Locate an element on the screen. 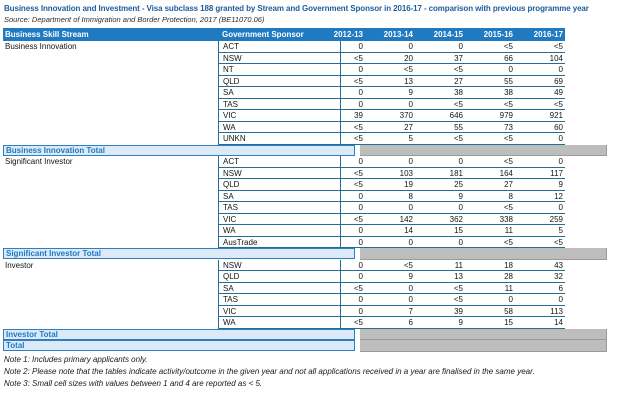 This screenshot has height=407, width=640. grand-total-row: Total is located at coordinates (305, 346).